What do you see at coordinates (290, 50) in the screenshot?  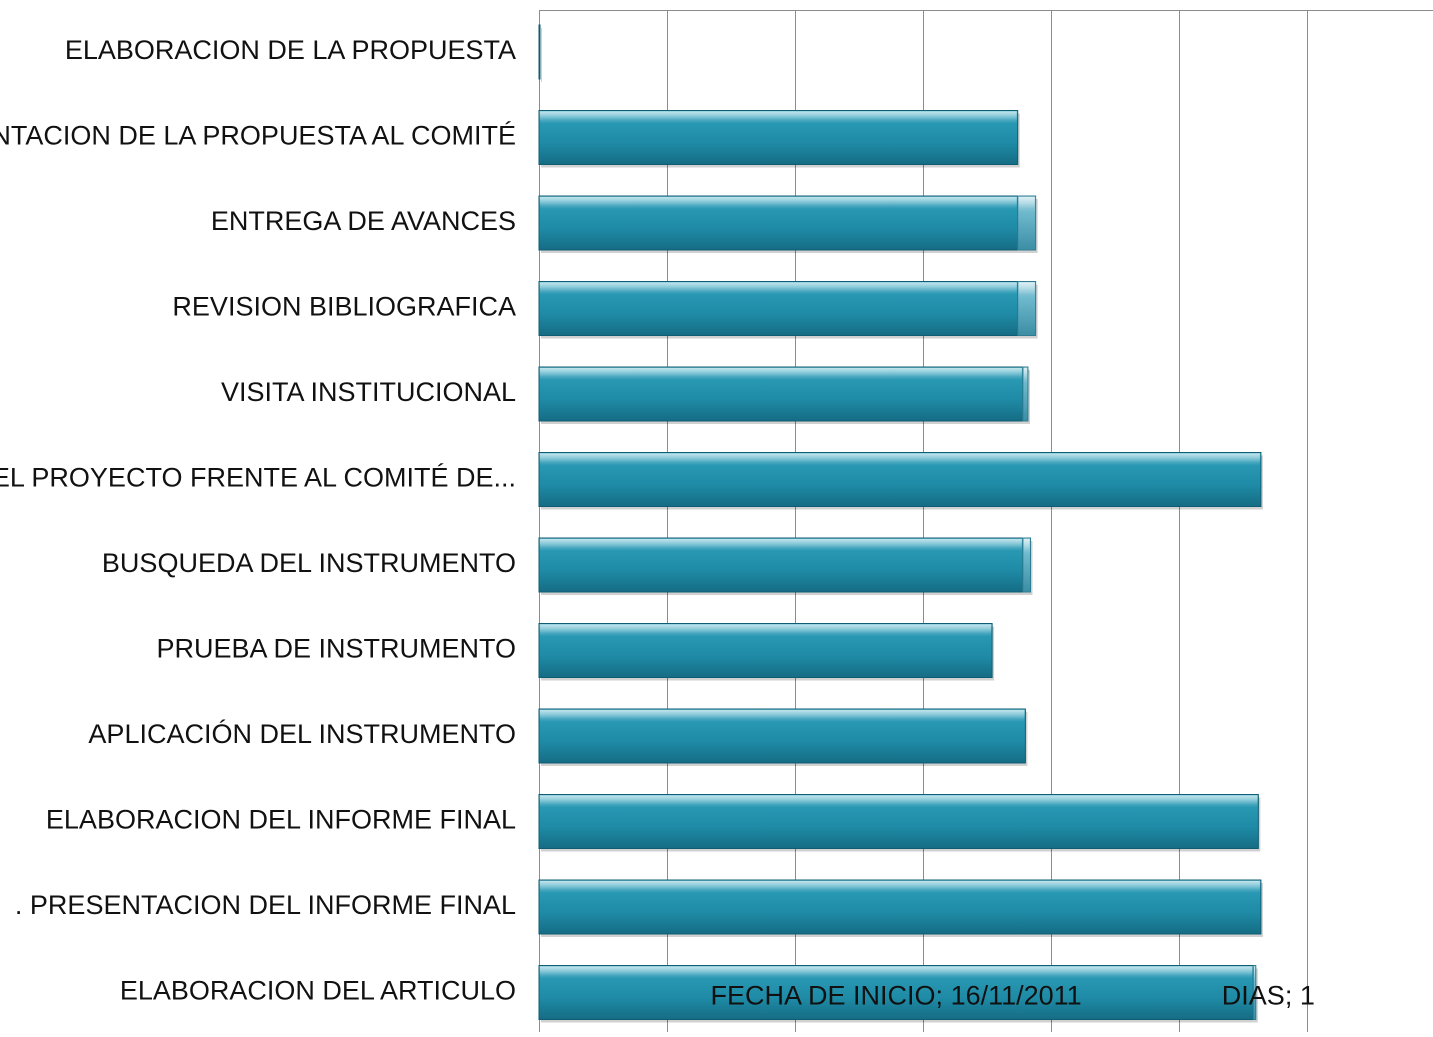 I see `category-label: ELABORACION DE LA PROPUESTA` at bounding box center [290, 50].